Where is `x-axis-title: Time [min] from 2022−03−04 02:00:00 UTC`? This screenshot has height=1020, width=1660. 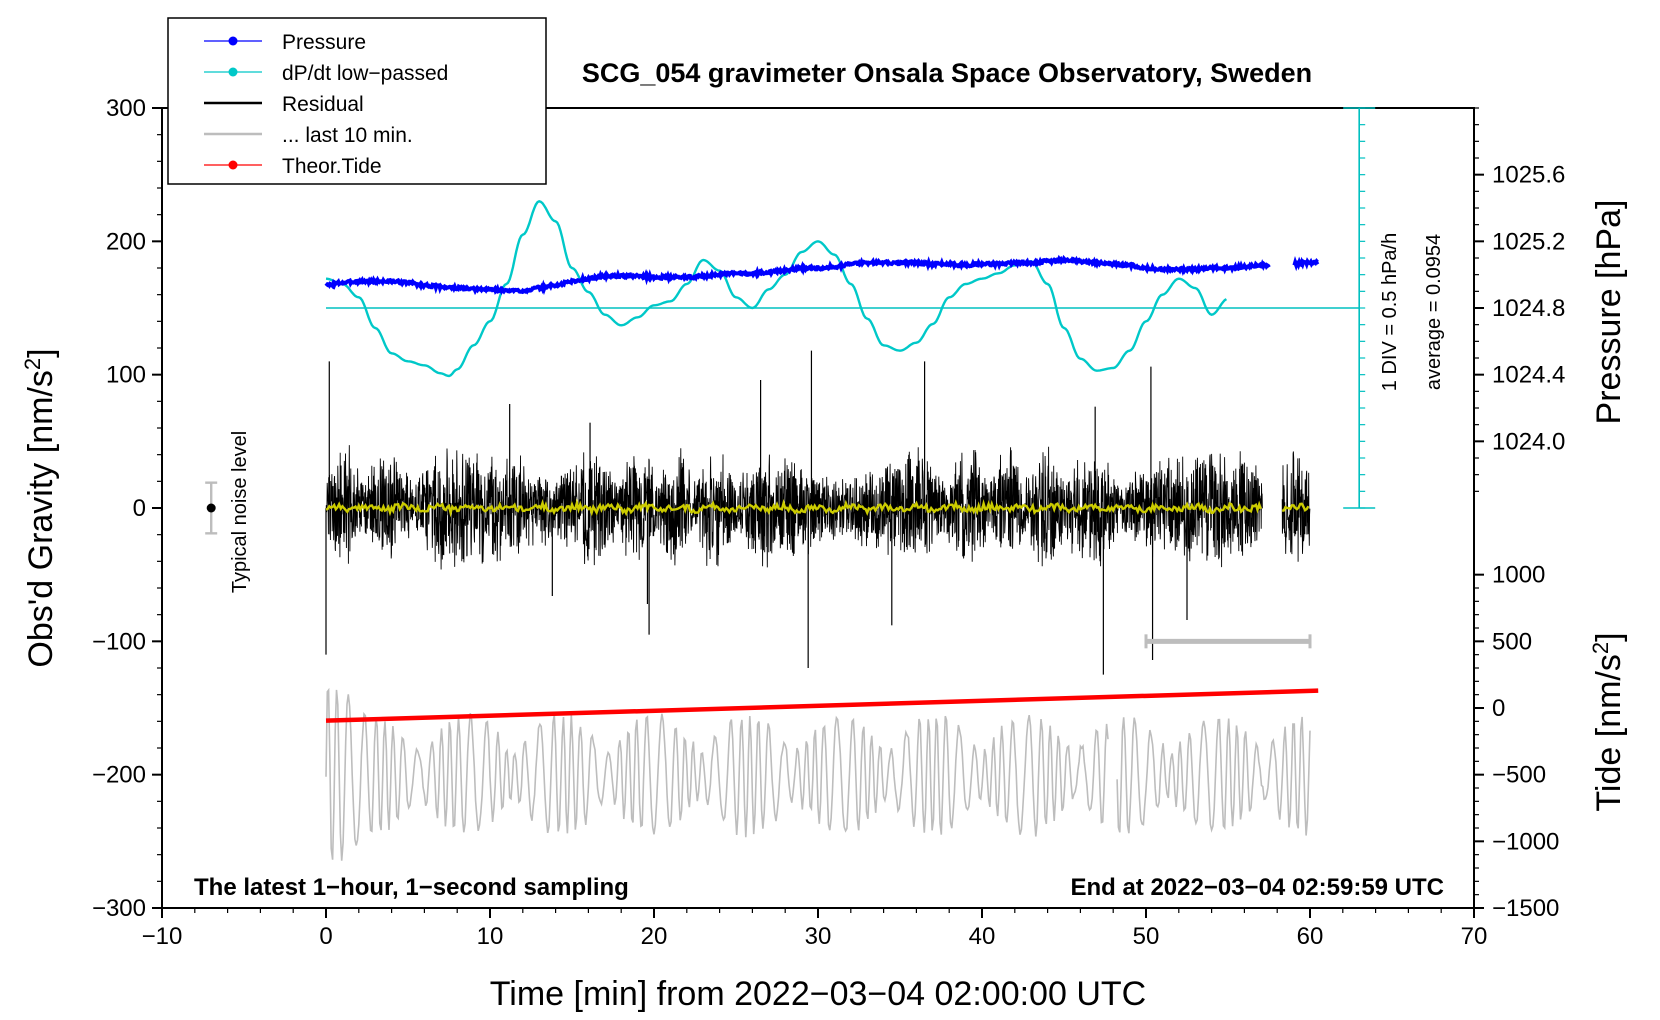
x-axis-title: Time [min] from 2022−03−04 02:00:00 UTC is located at coordinates (818, 994).